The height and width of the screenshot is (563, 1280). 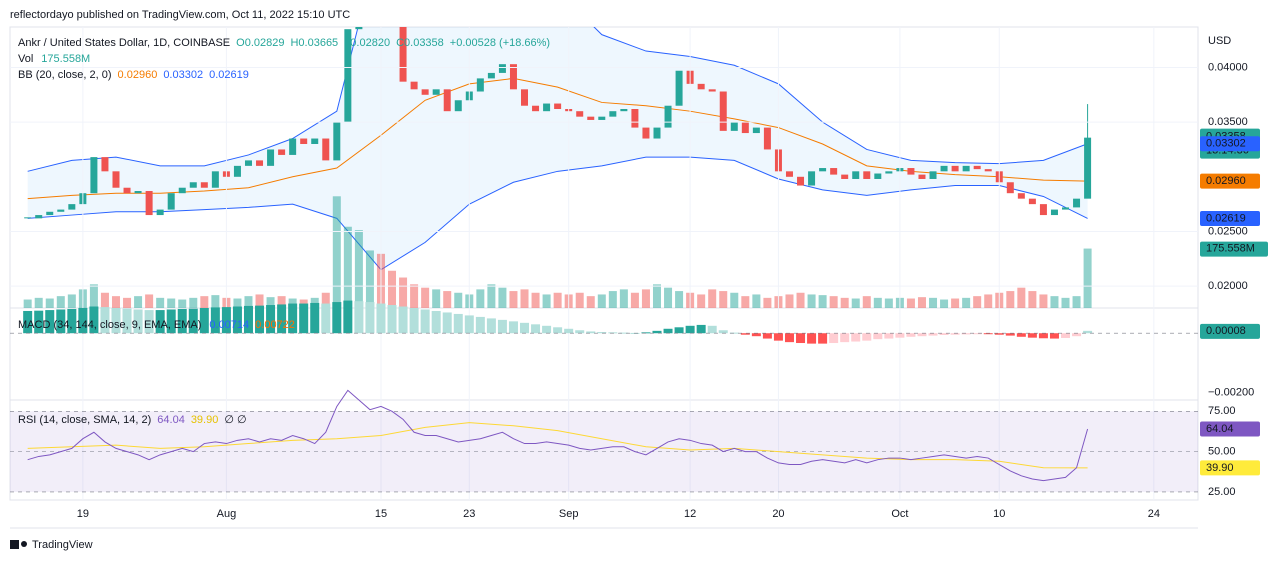 What do you see at coordinates (62, 545) in the screenshot?
I see `brand: TradingView` at bounding box center [62, 545].